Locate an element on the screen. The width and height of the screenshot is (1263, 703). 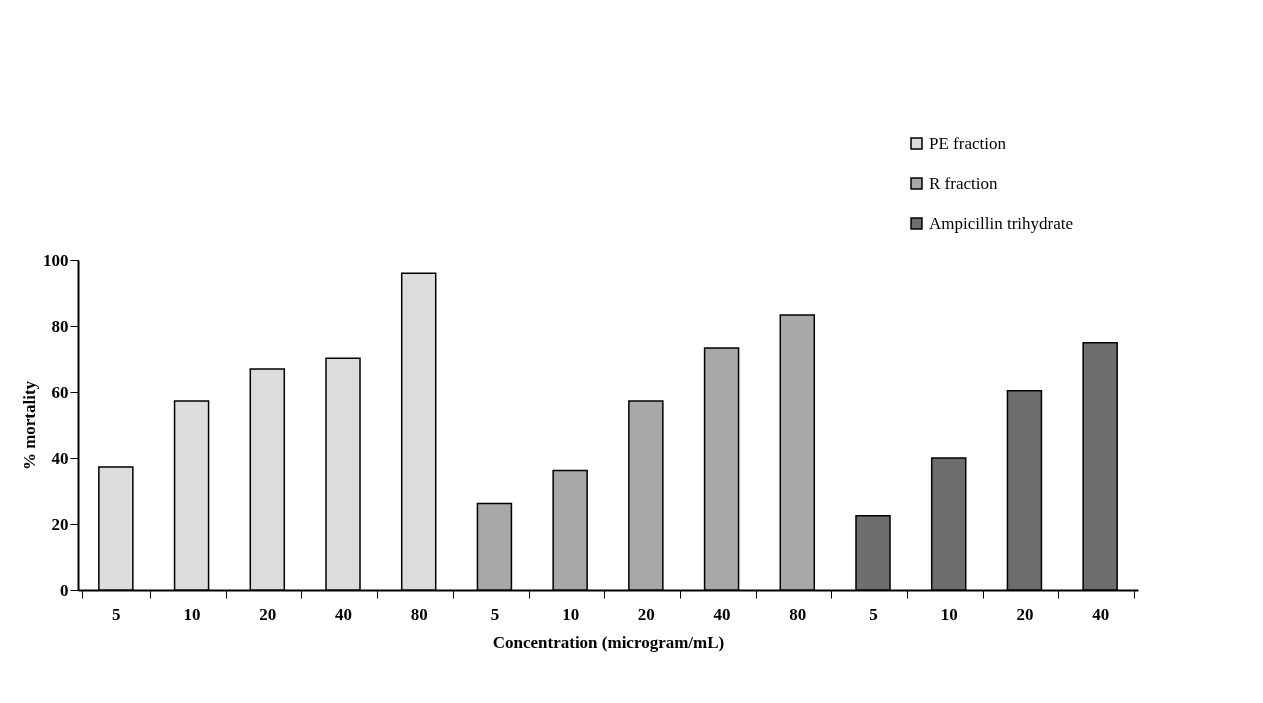
y-tick-label: 0 is located at coordinates (64, 590).